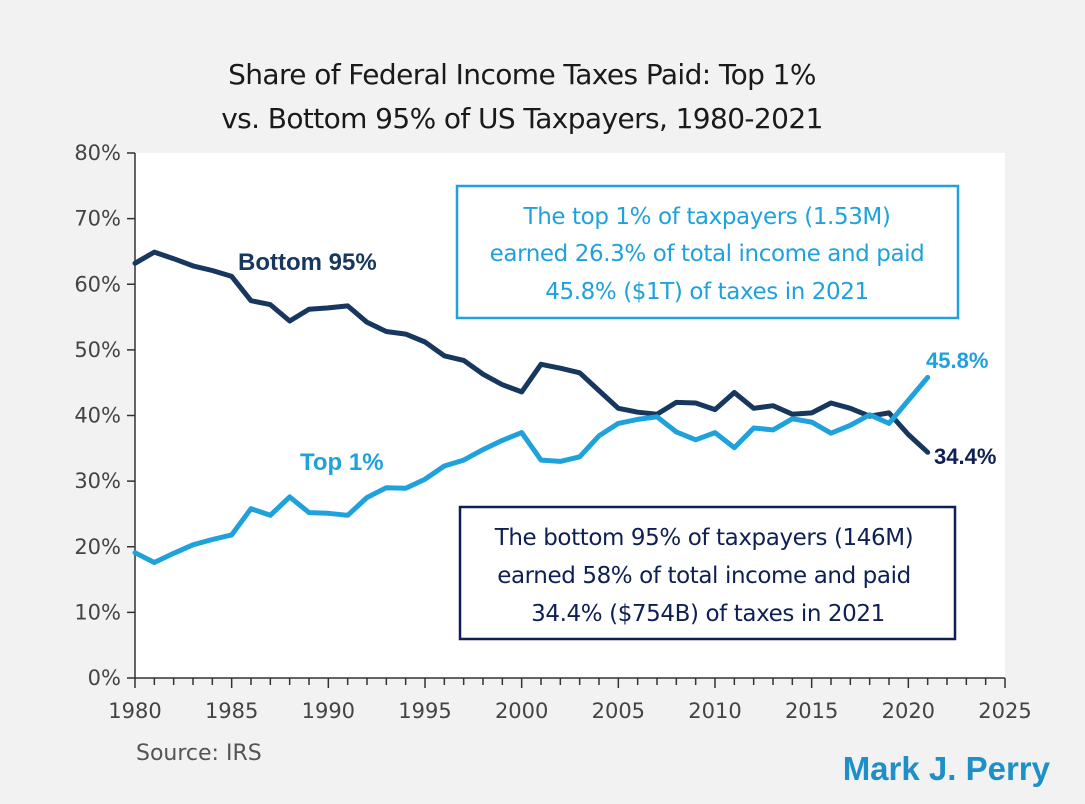  Describe the element at coordinates (342, 462) in the screenshot. I see `series-label-top-1: Top 1%` at that location.